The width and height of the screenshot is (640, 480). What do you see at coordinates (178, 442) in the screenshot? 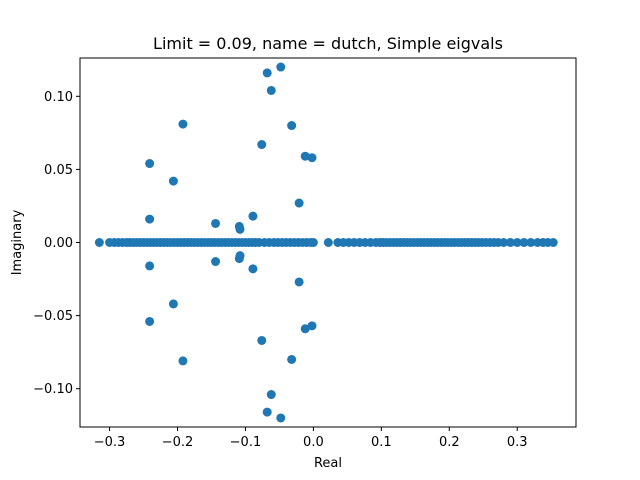
I see `x-tick-label: −0.2` at bounding box center [178, 442].